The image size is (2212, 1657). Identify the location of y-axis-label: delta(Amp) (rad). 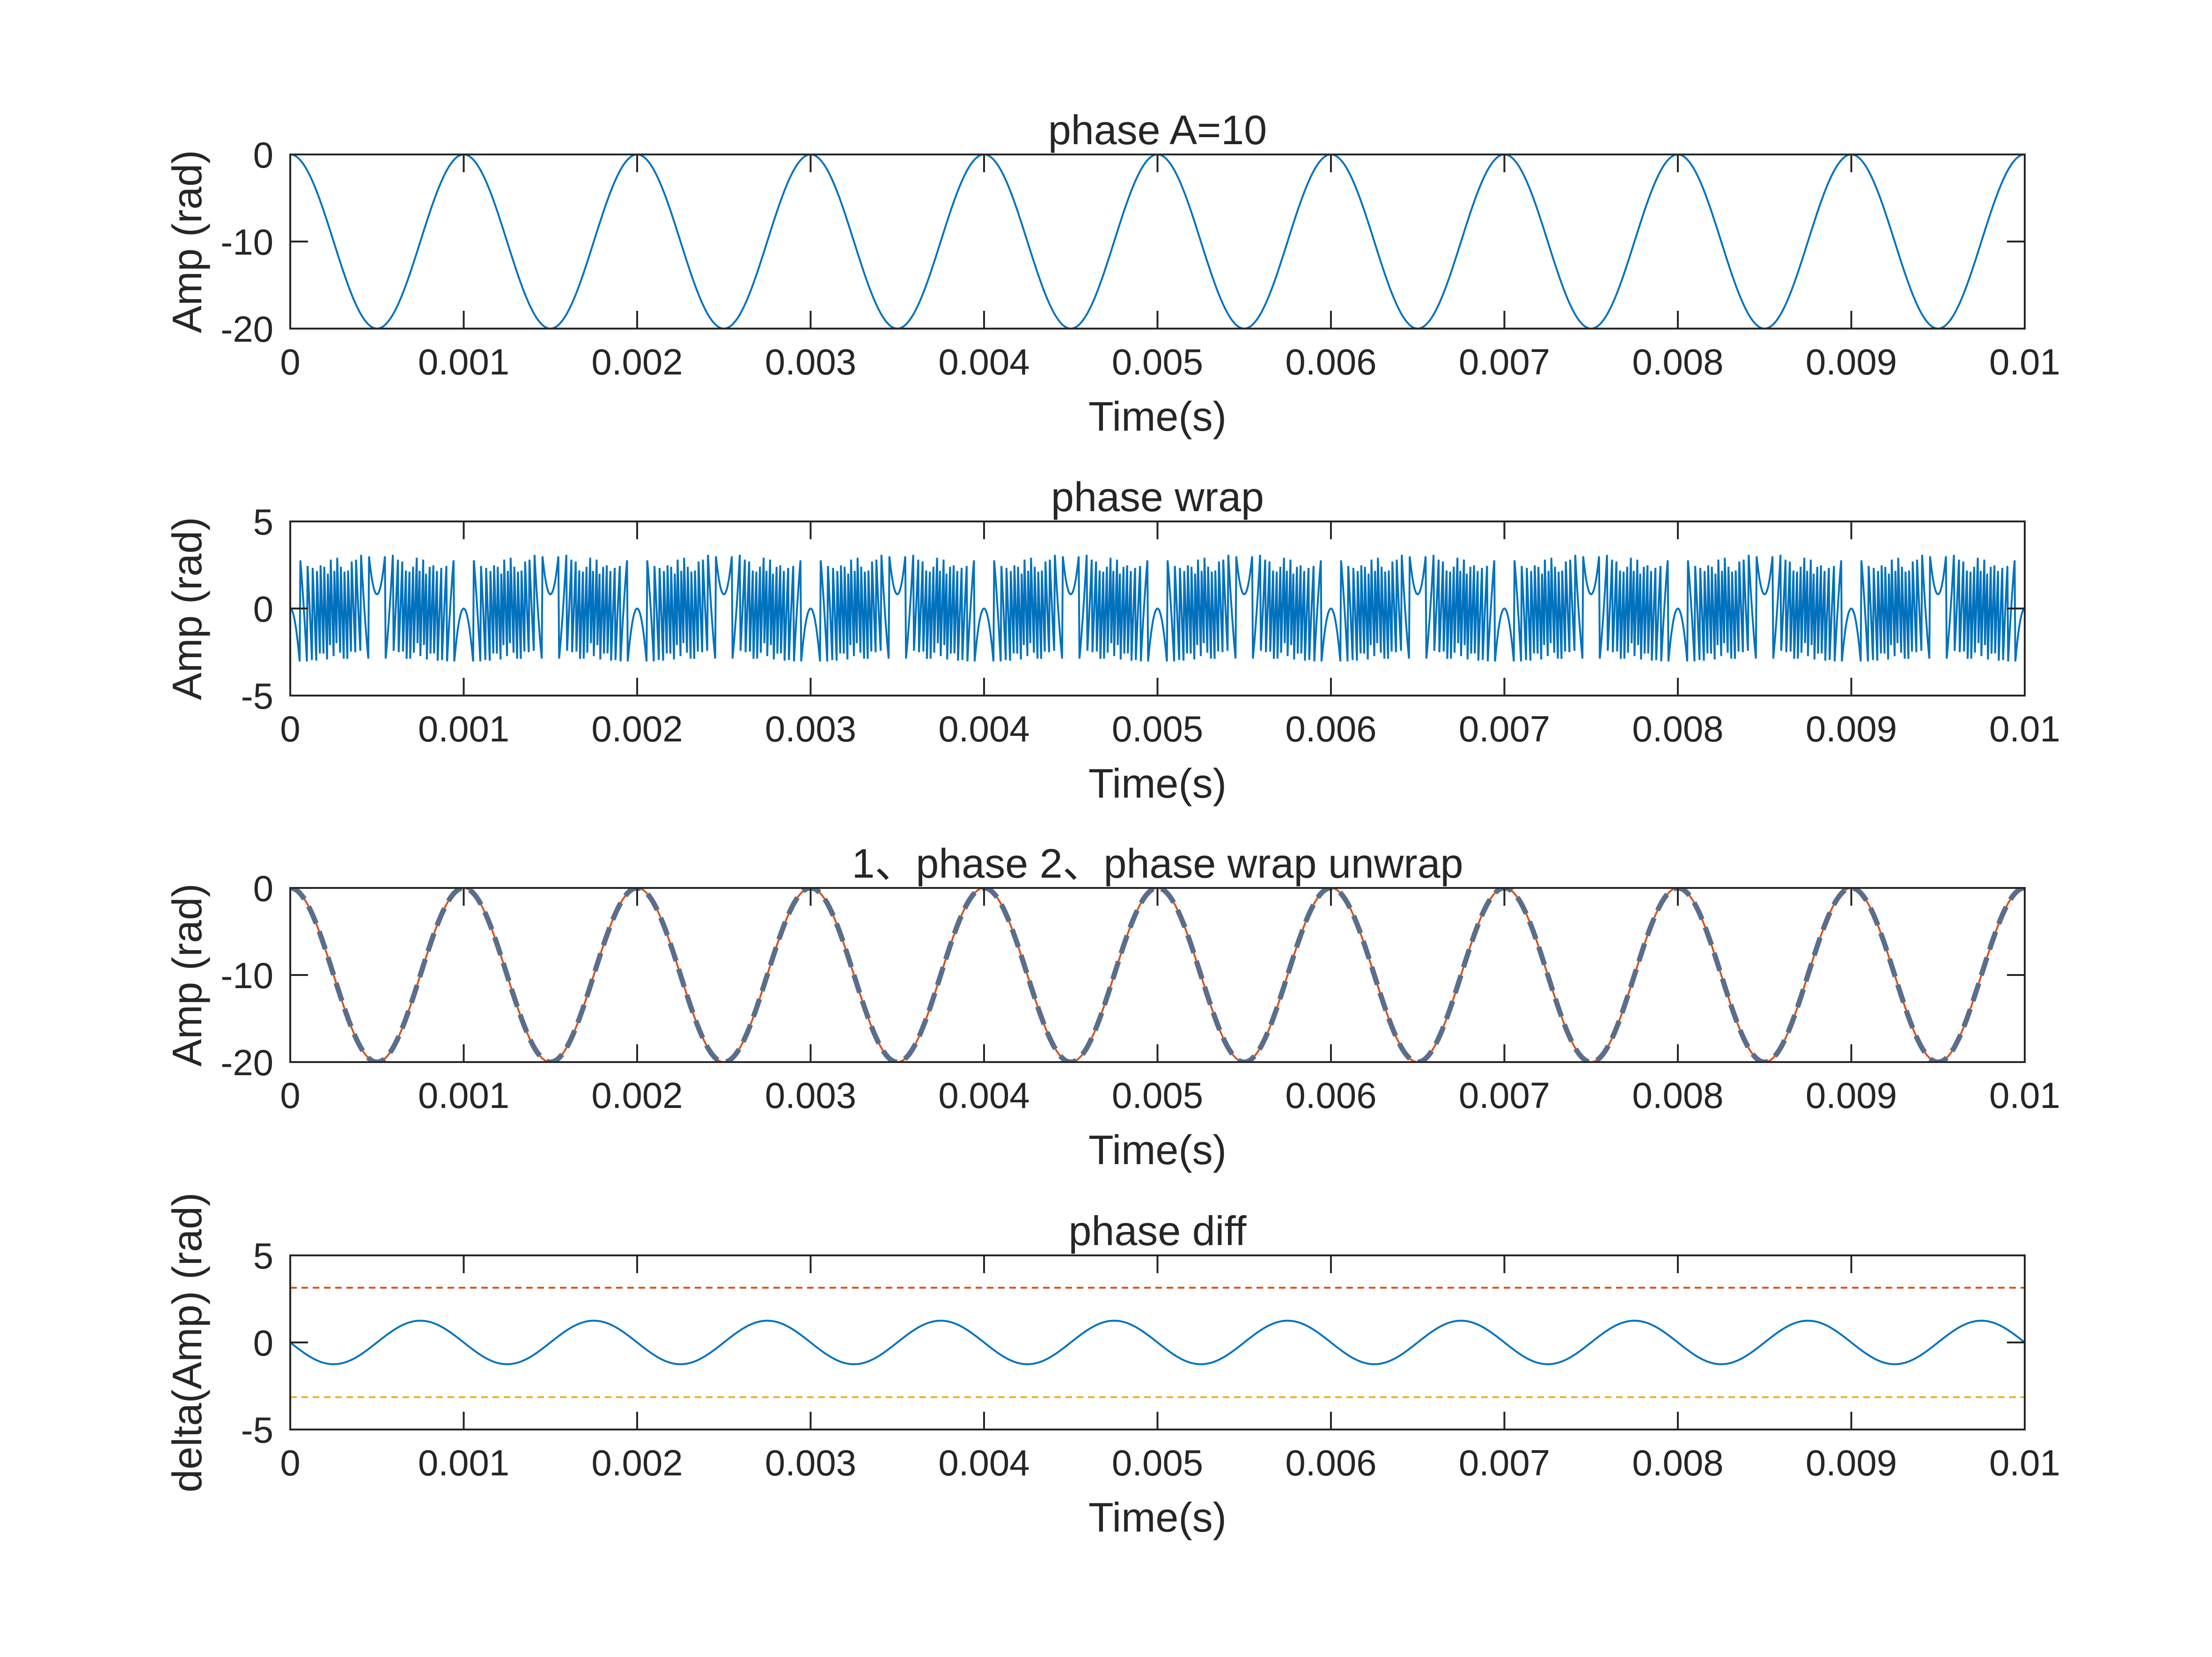
(187, 1343).